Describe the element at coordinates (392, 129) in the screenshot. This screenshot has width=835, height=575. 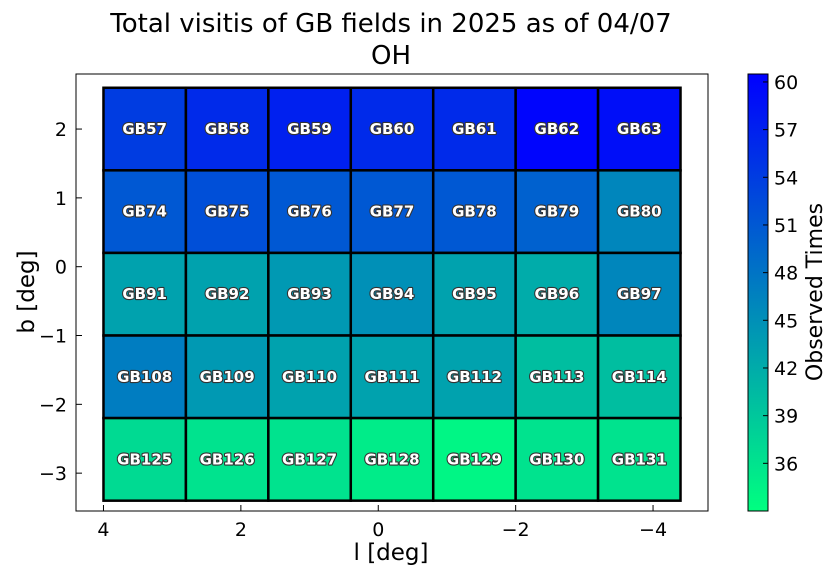
I see `cell-label: GB60` at that location.